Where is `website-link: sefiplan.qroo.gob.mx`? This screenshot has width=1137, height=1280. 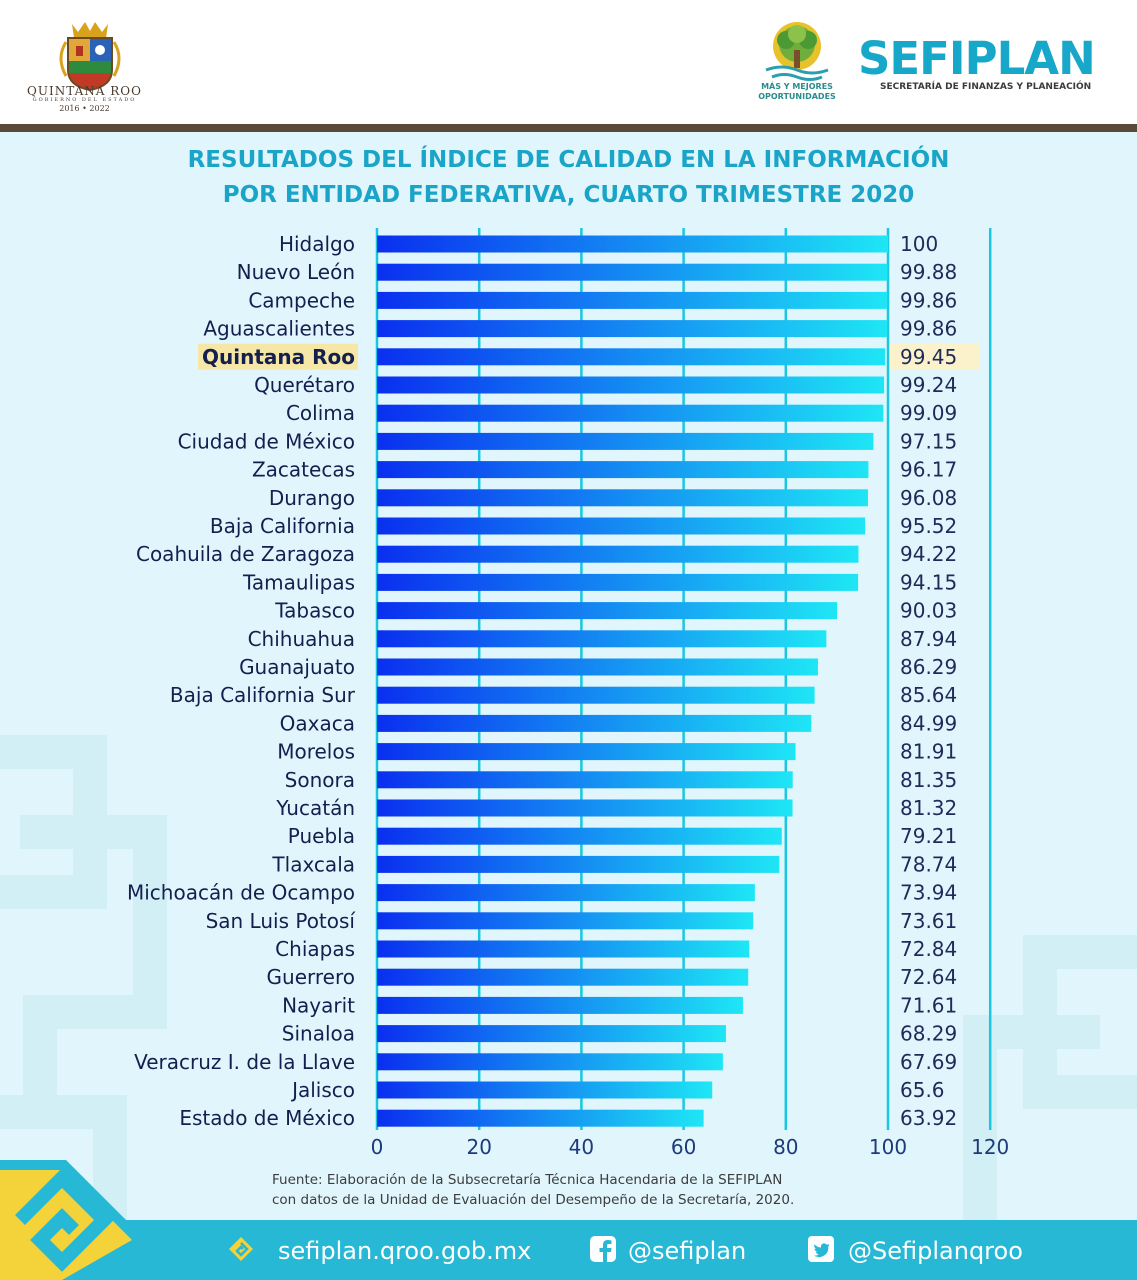
website-link: sefiplan.qroo.gob.mx is located at coordinates (405, 1251).